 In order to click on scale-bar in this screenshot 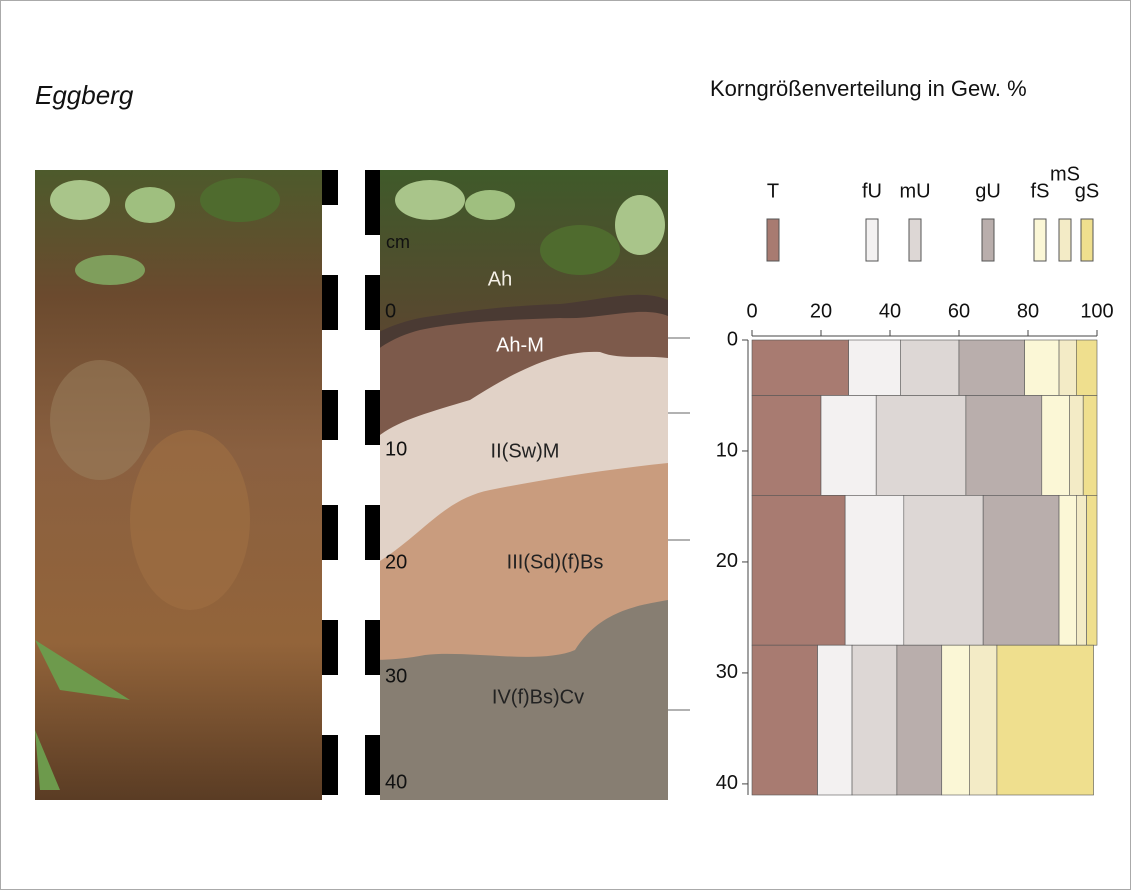, I will do `click(330, 485)`.